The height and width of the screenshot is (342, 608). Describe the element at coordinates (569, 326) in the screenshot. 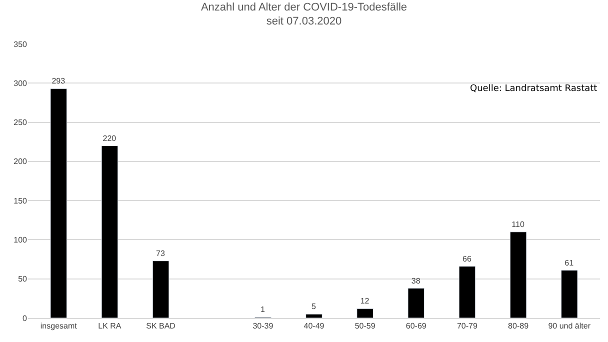

I see `x-tick-label: 90 und älter` at that location.